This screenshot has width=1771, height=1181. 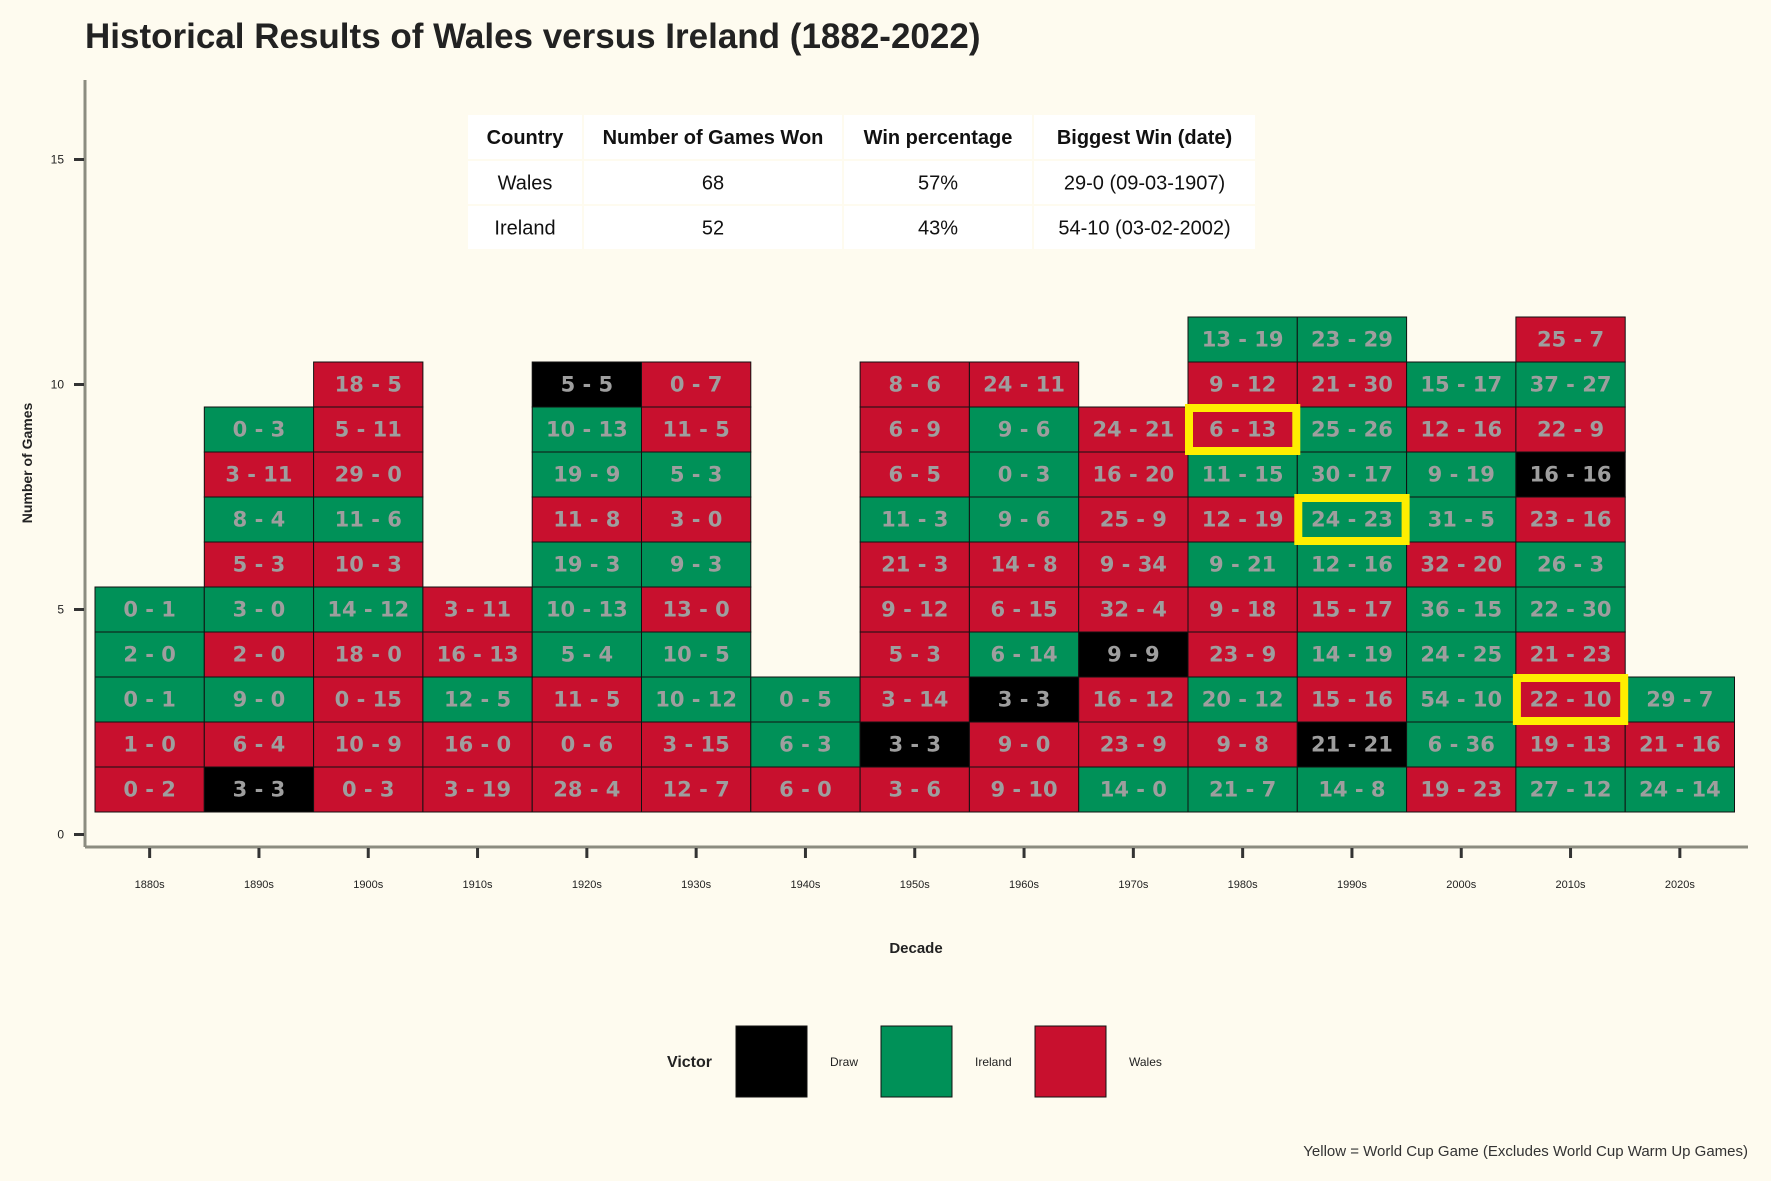 What do you see at coordinates (938, 184) in the screenshot?
I see `table-cell: 57%` at bounding box center [938, 184].